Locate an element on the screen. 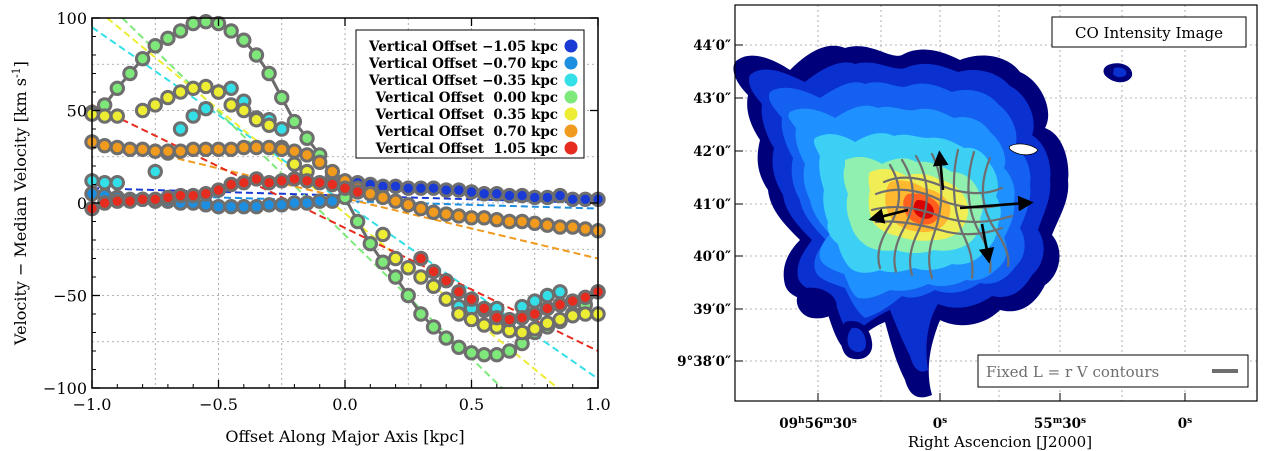 This screenshot has width=1265, height=451. map-y-tick-label: 9°38′0″ is located at coordinates (704, 362).